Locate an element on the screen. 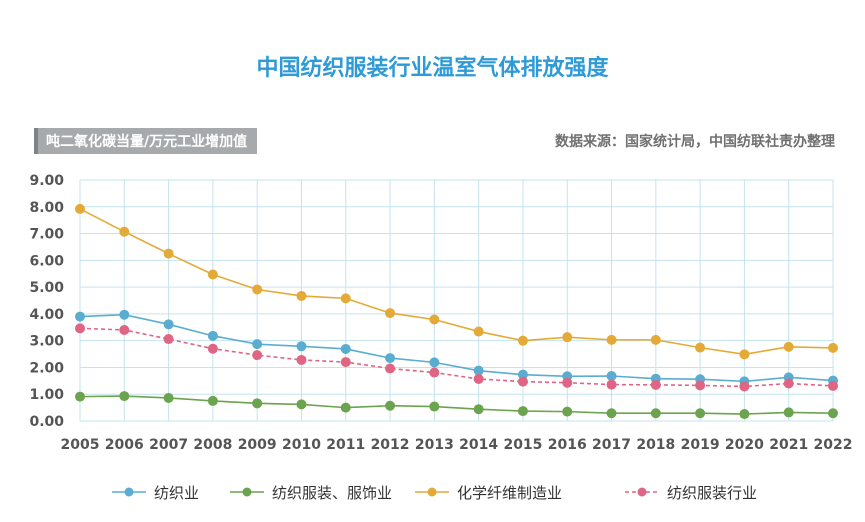 The height and width of the screenshot is (522, 865). x-tick-label: 2006 is located at coordinates (124, 445).